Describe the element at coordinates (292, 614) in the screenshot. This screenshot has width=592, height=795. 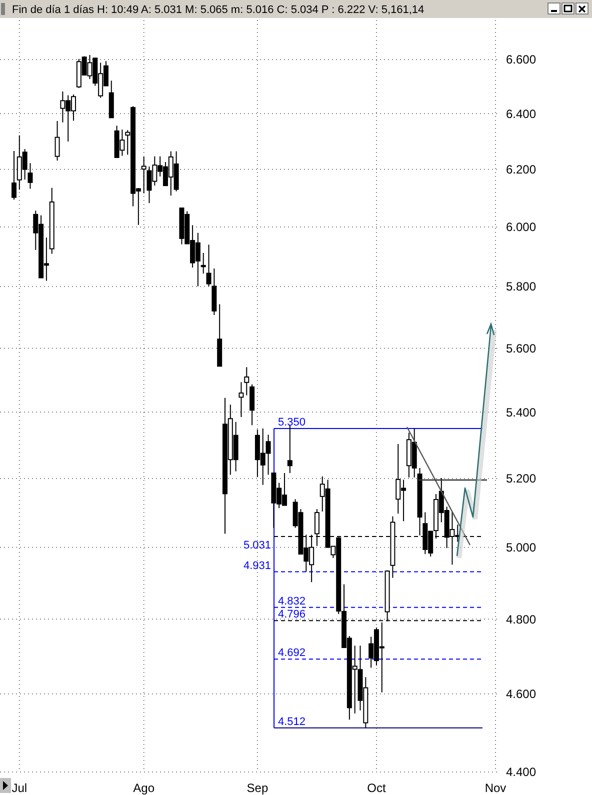
I see `ref-line-label: 4.796` at that location.